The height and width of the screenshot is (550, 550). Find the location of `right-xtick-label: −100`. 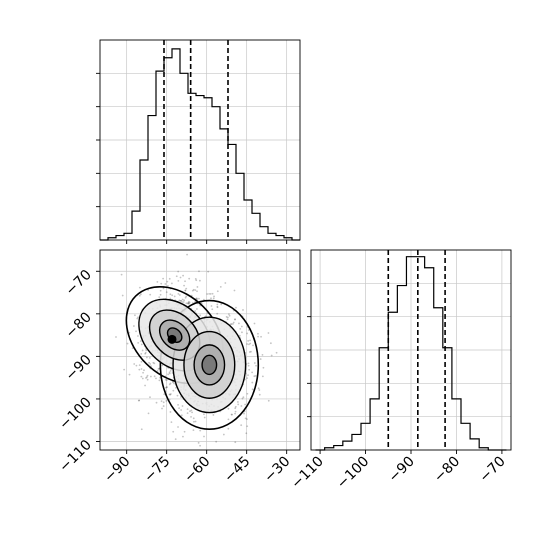

right-xtick-label: −100 is located at coordinates (353, 473).